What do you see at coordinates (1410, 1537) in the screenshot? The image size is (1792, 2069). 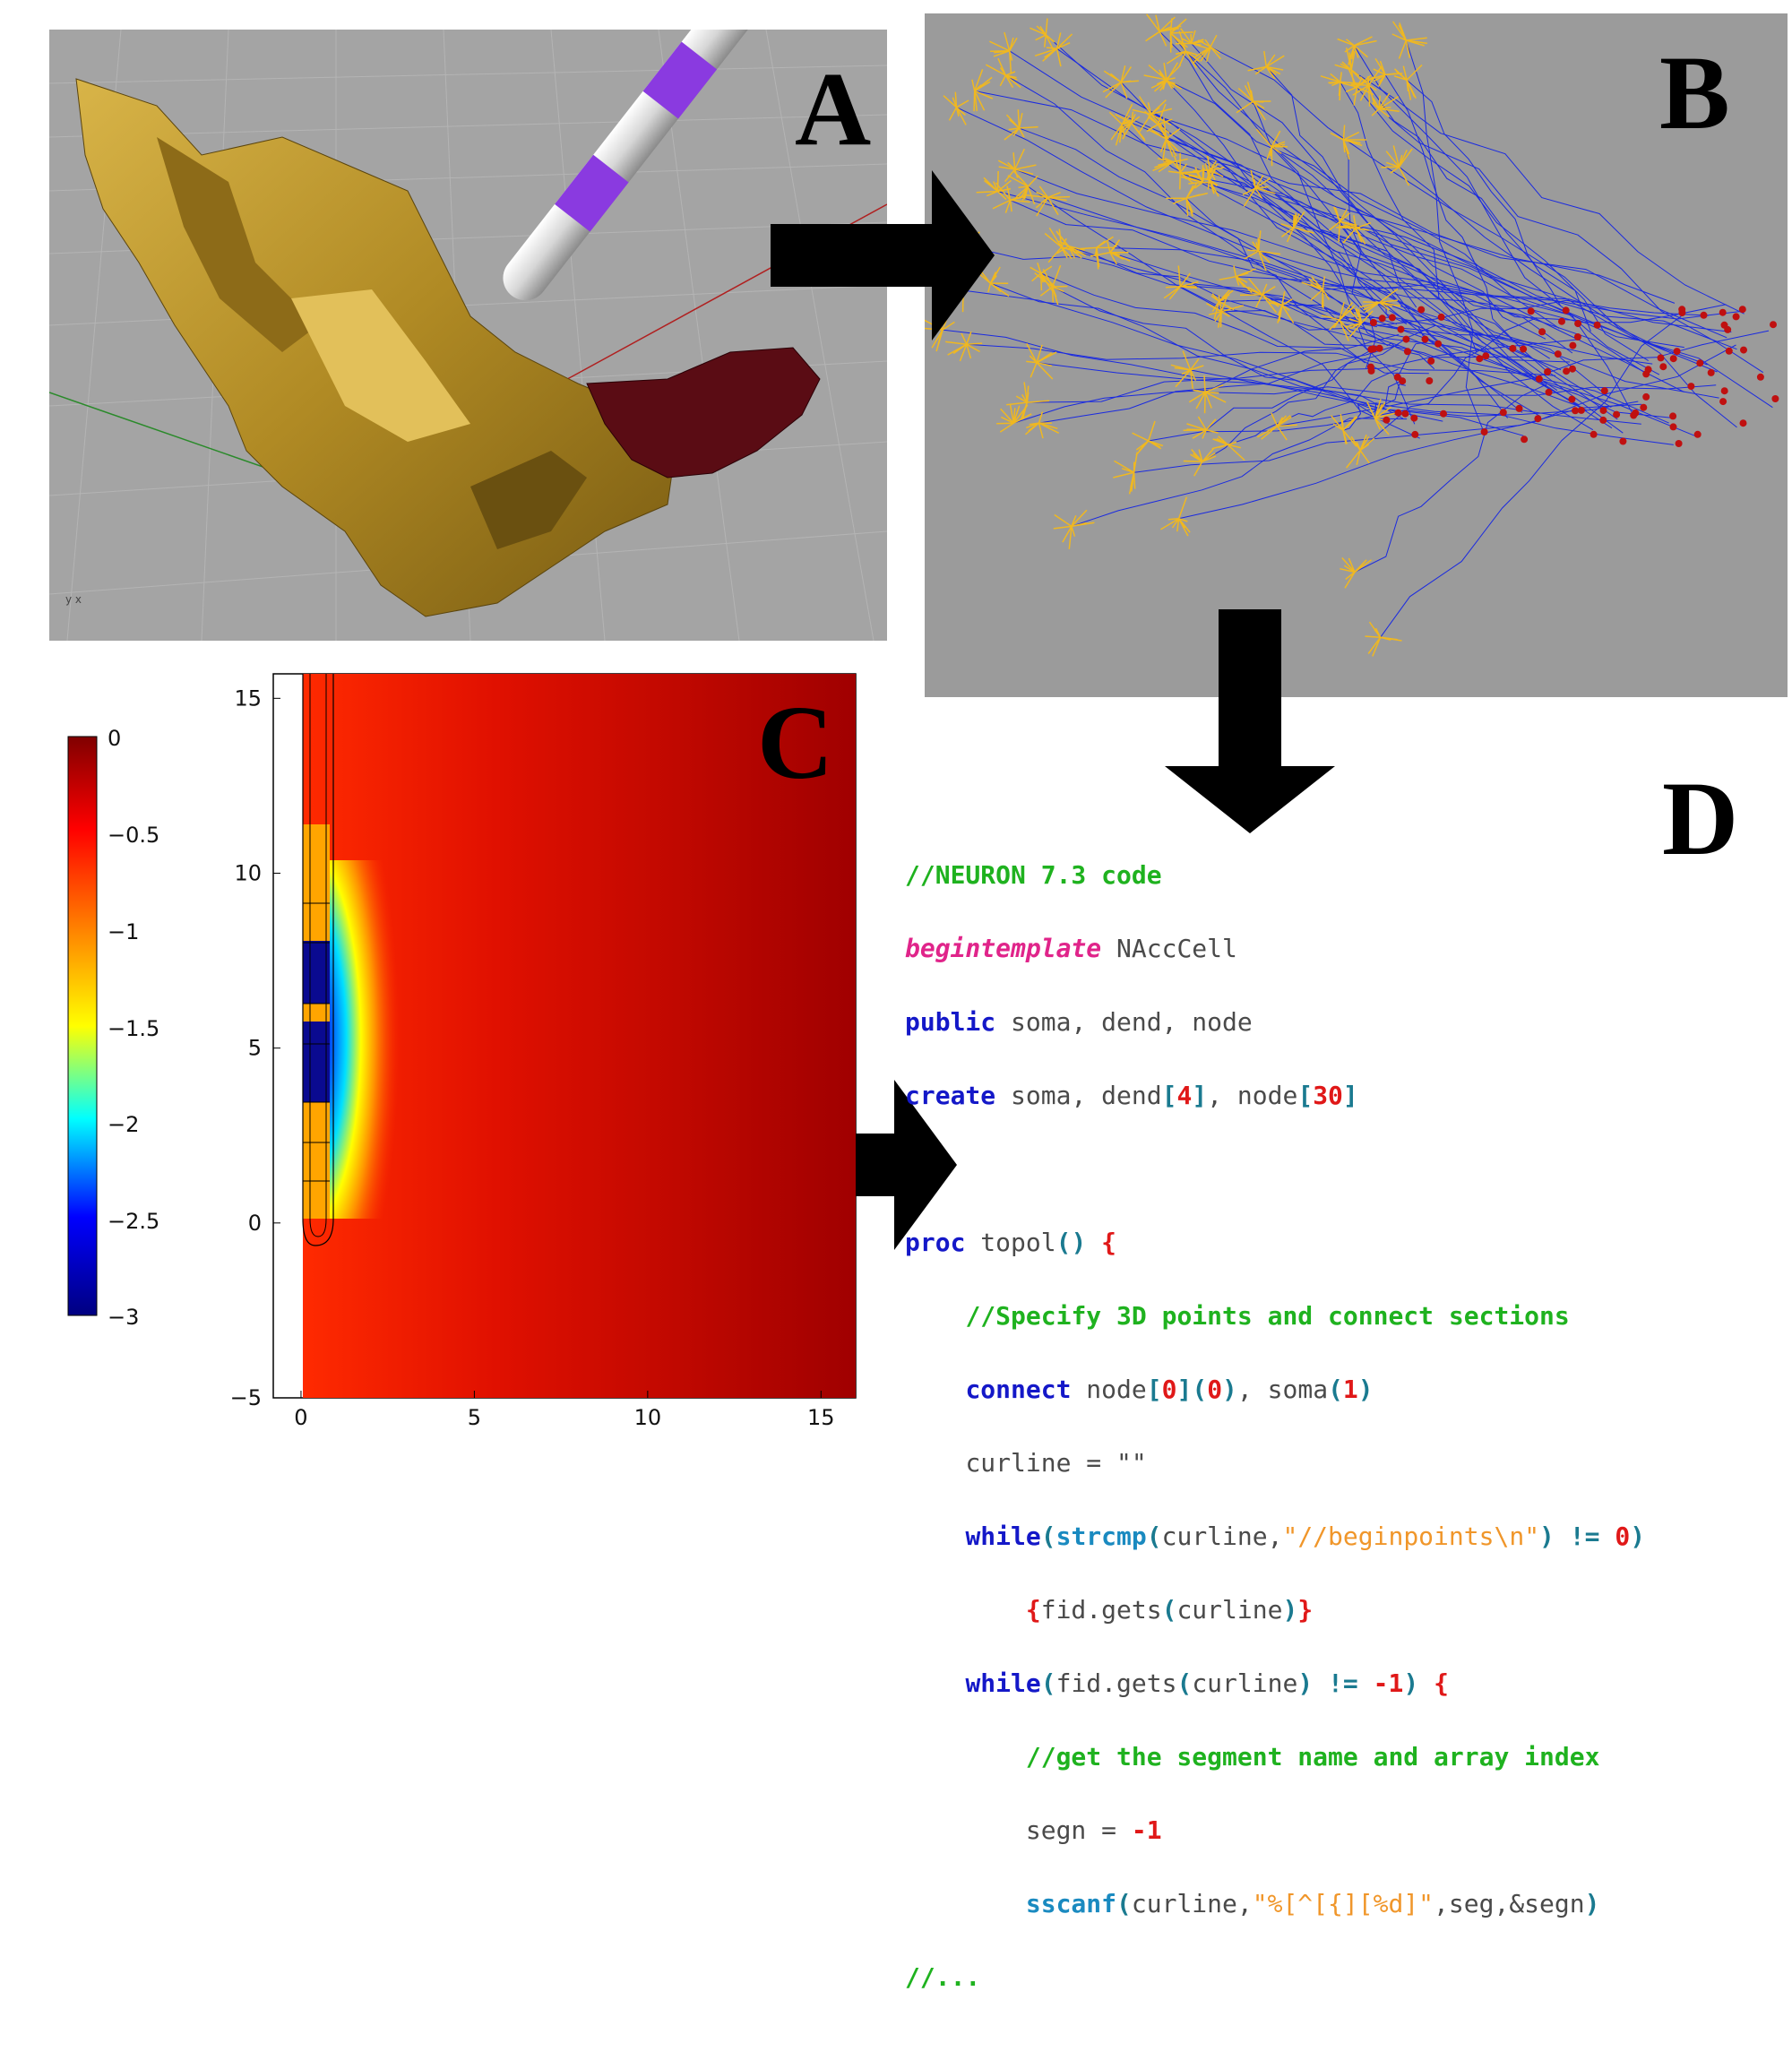 I see `code-string: "//beginpoints\n"` at bounding box center [1410, 1537].